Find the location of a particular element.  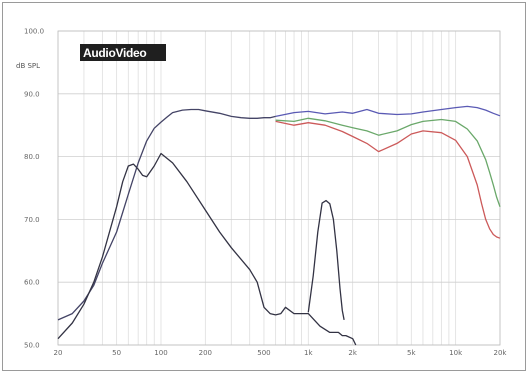

x-tick-label: 100 is located at coordinates (160, 353).